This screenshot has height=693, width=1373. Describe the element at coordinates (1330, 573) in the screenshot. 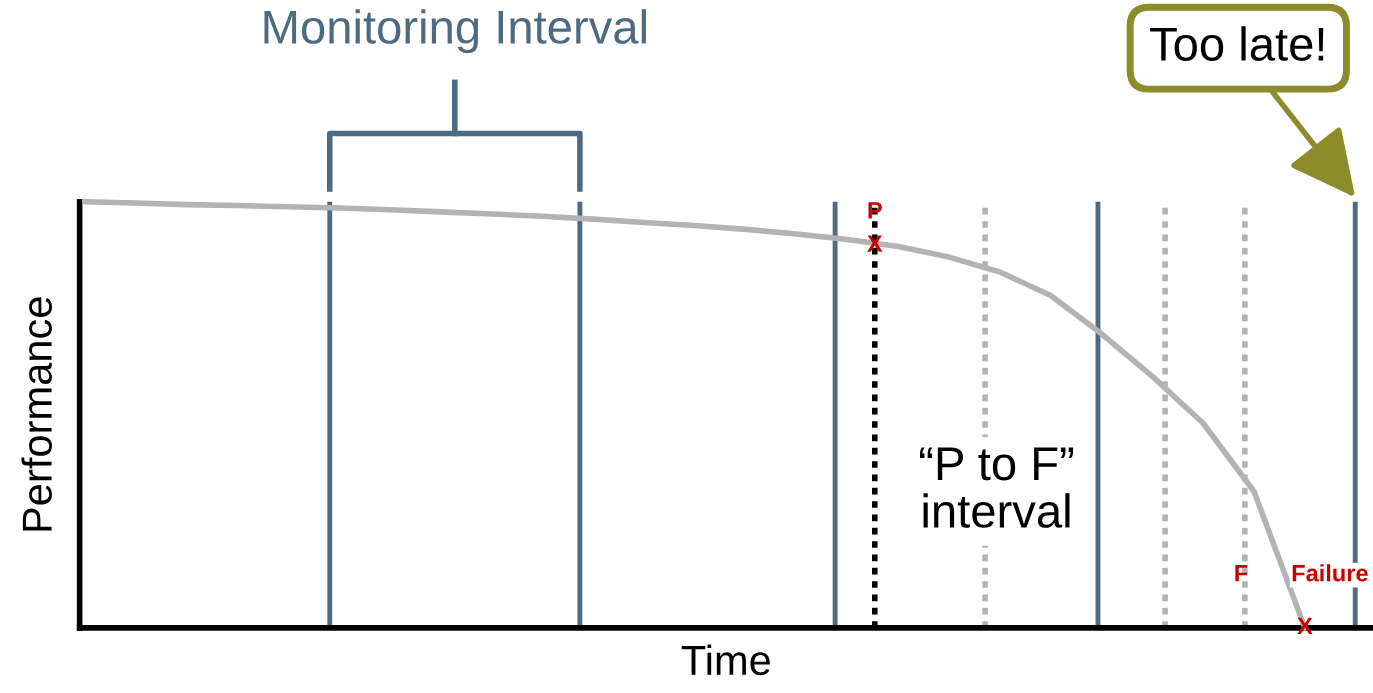

I see `annotation: Failure` at that location.